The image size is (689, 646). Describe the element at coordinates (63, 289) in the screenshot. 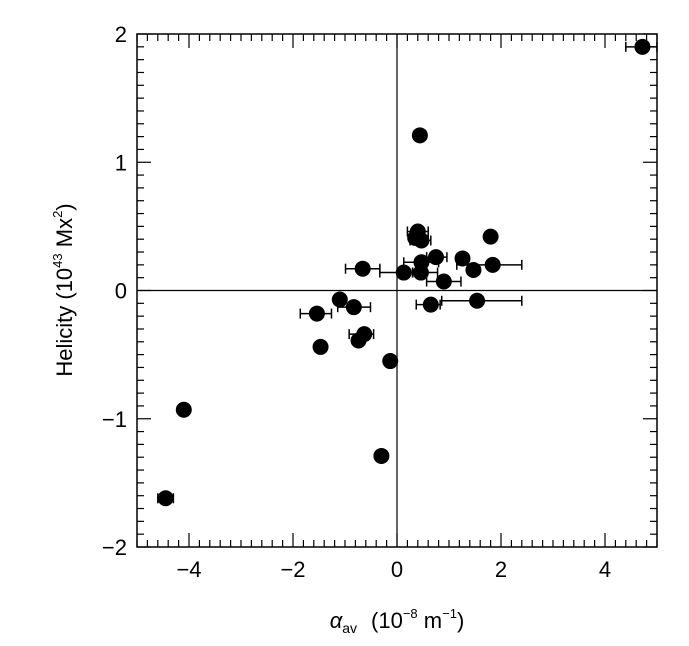

I see `y-axis-label: Helicity (1043 Mx2)` at that location.